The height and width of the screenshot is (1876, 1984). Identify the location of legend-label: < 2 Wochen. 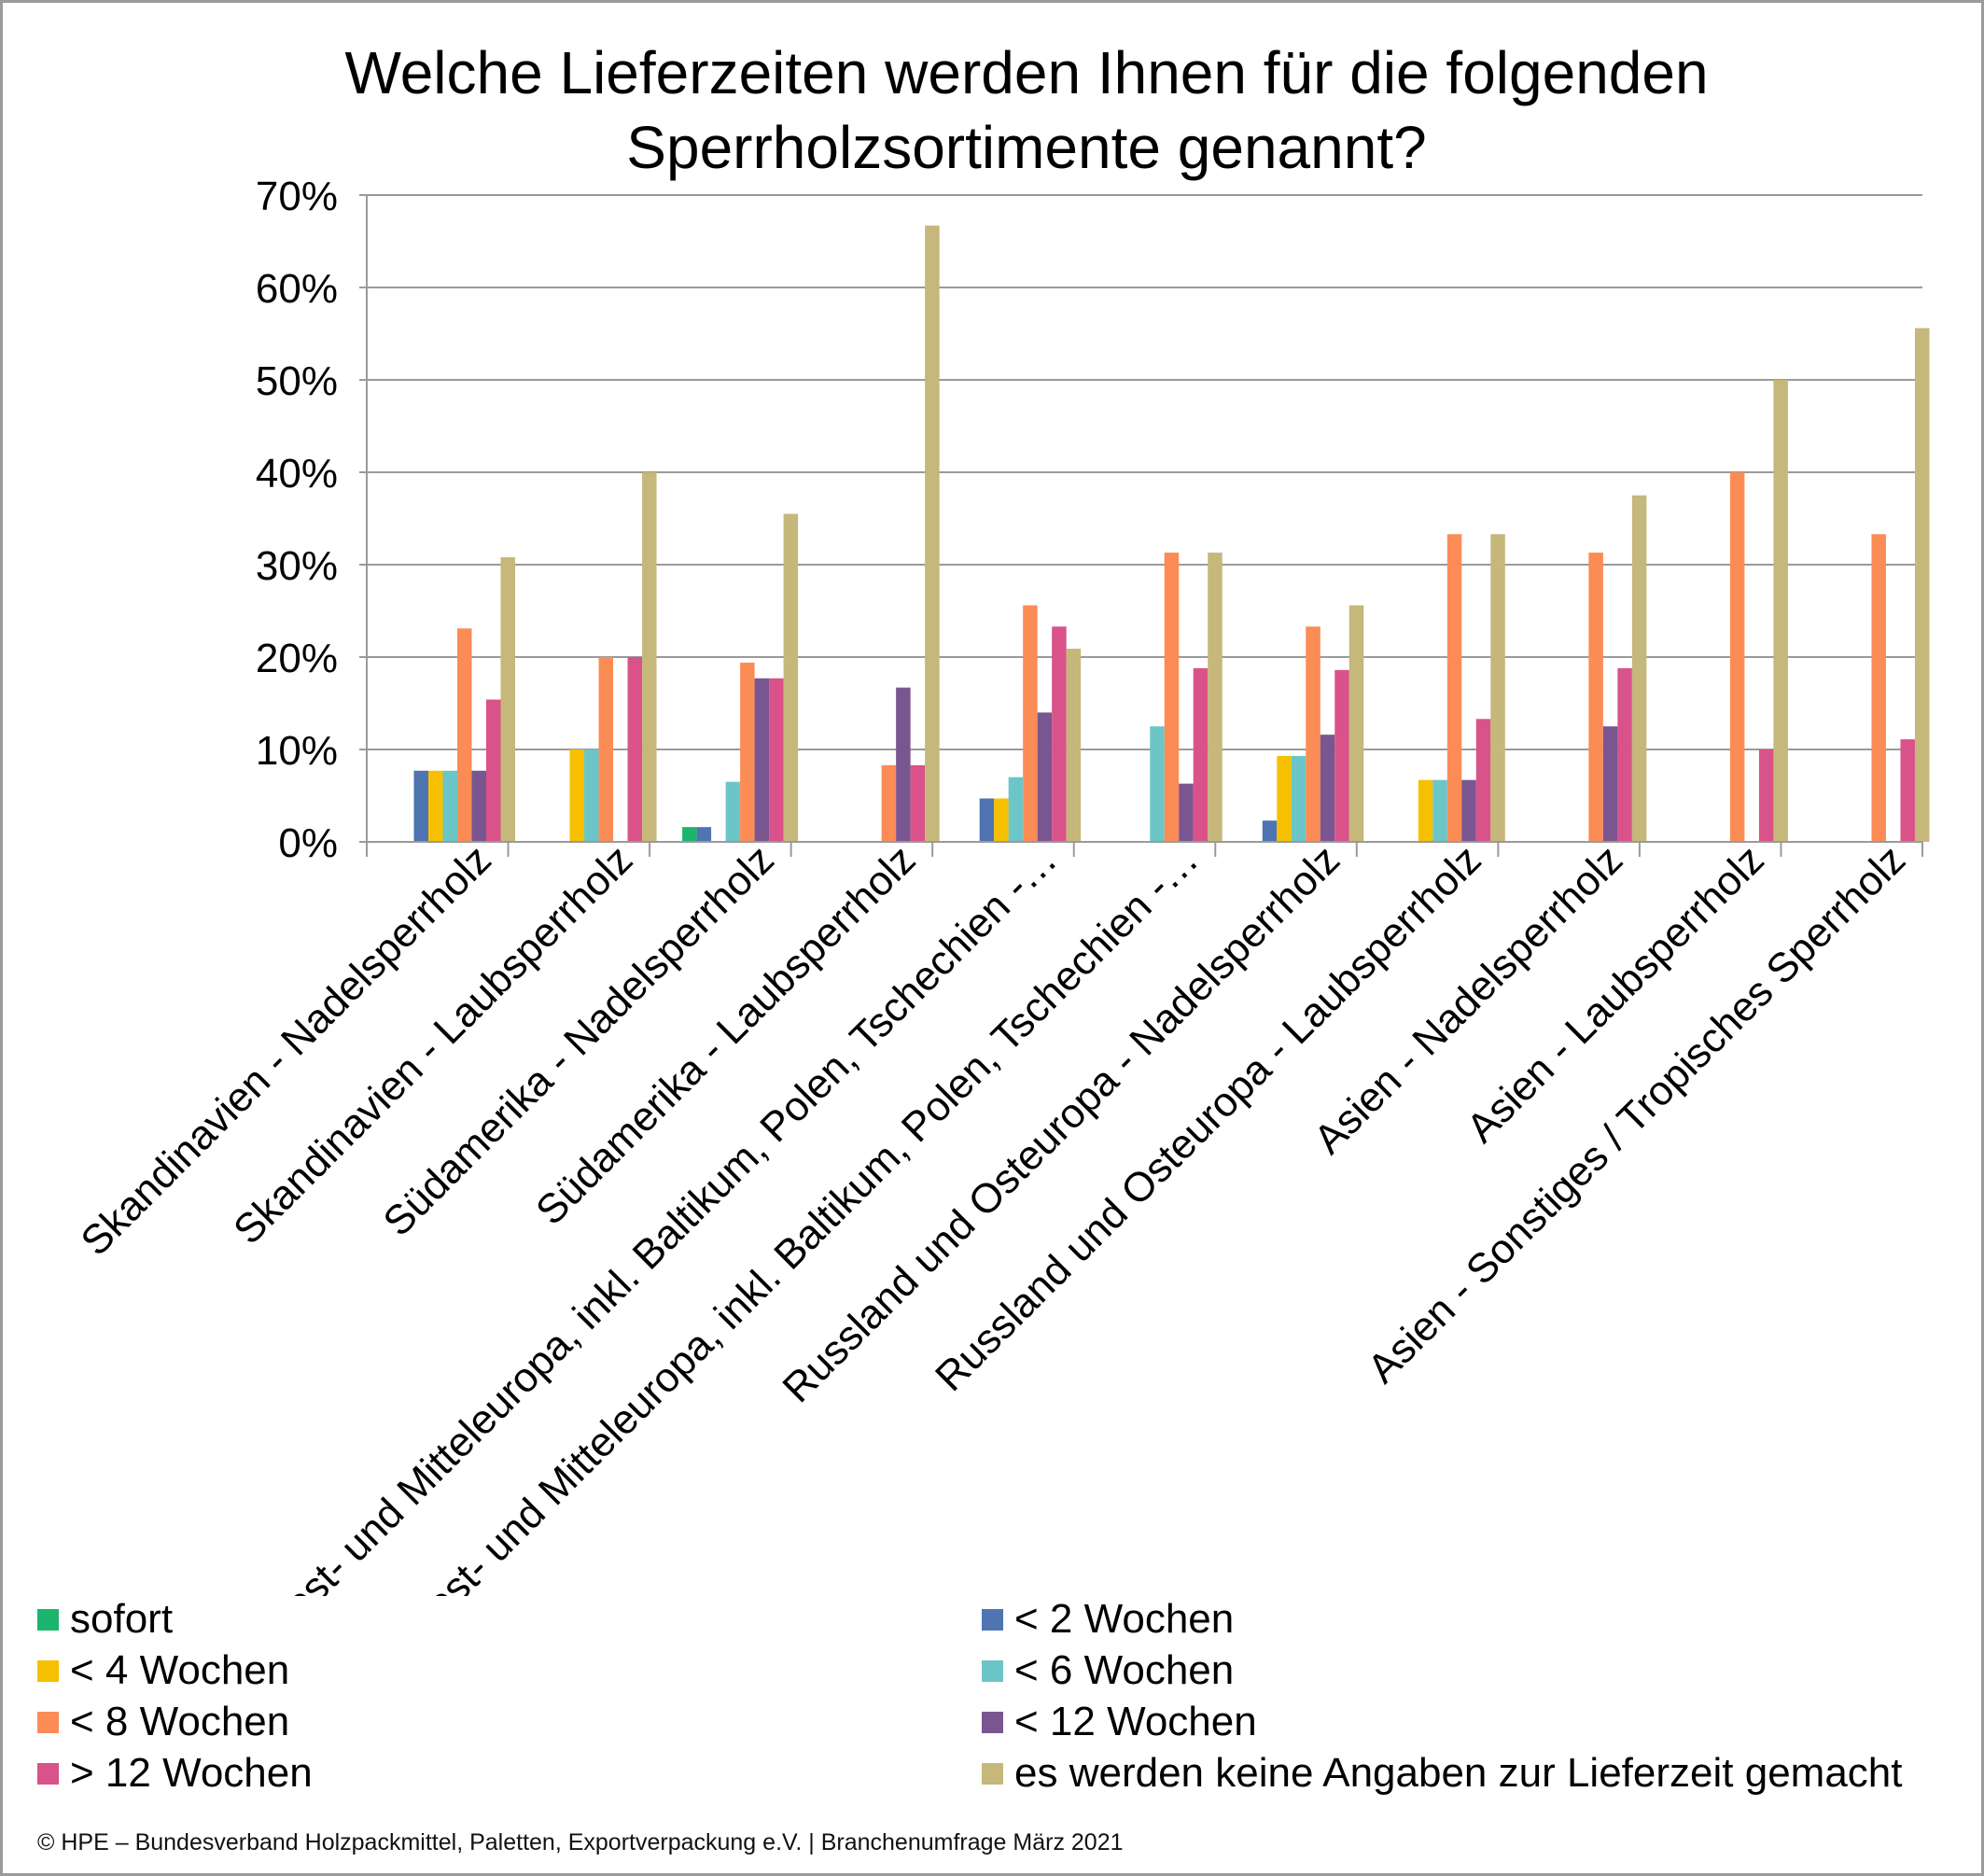
(1124, 1619).